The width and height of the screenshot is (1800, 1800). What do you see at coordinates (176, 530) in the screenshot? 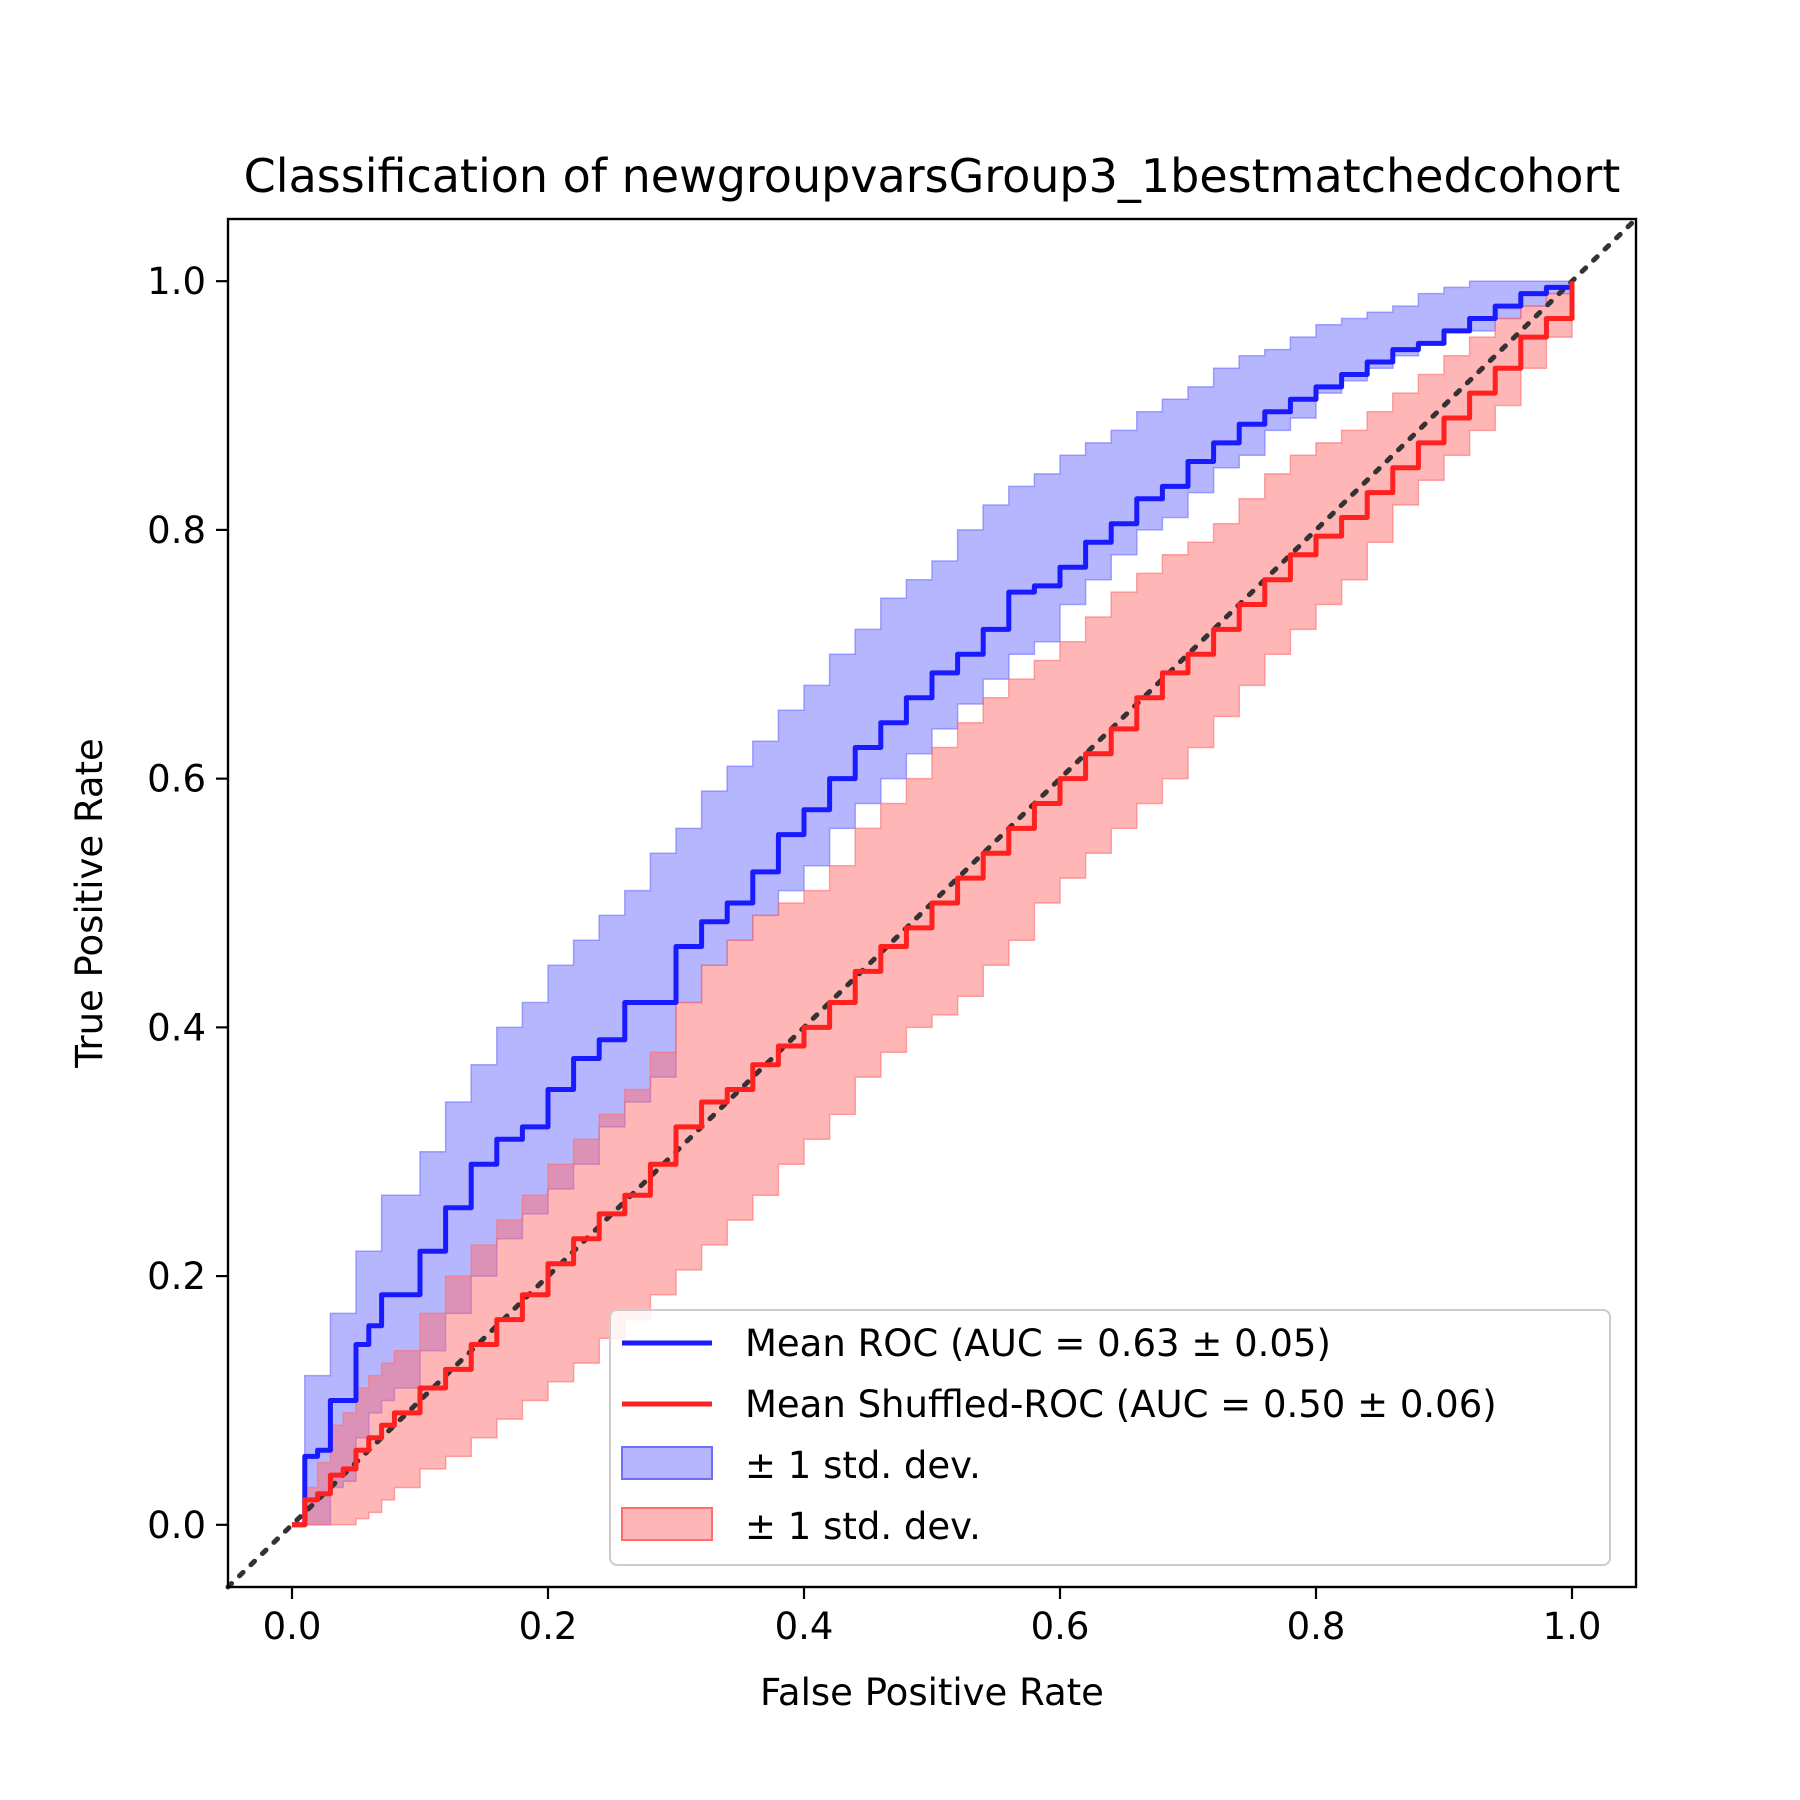
I see `y-tick-label: 0.8` at bounding box center [176, 530].